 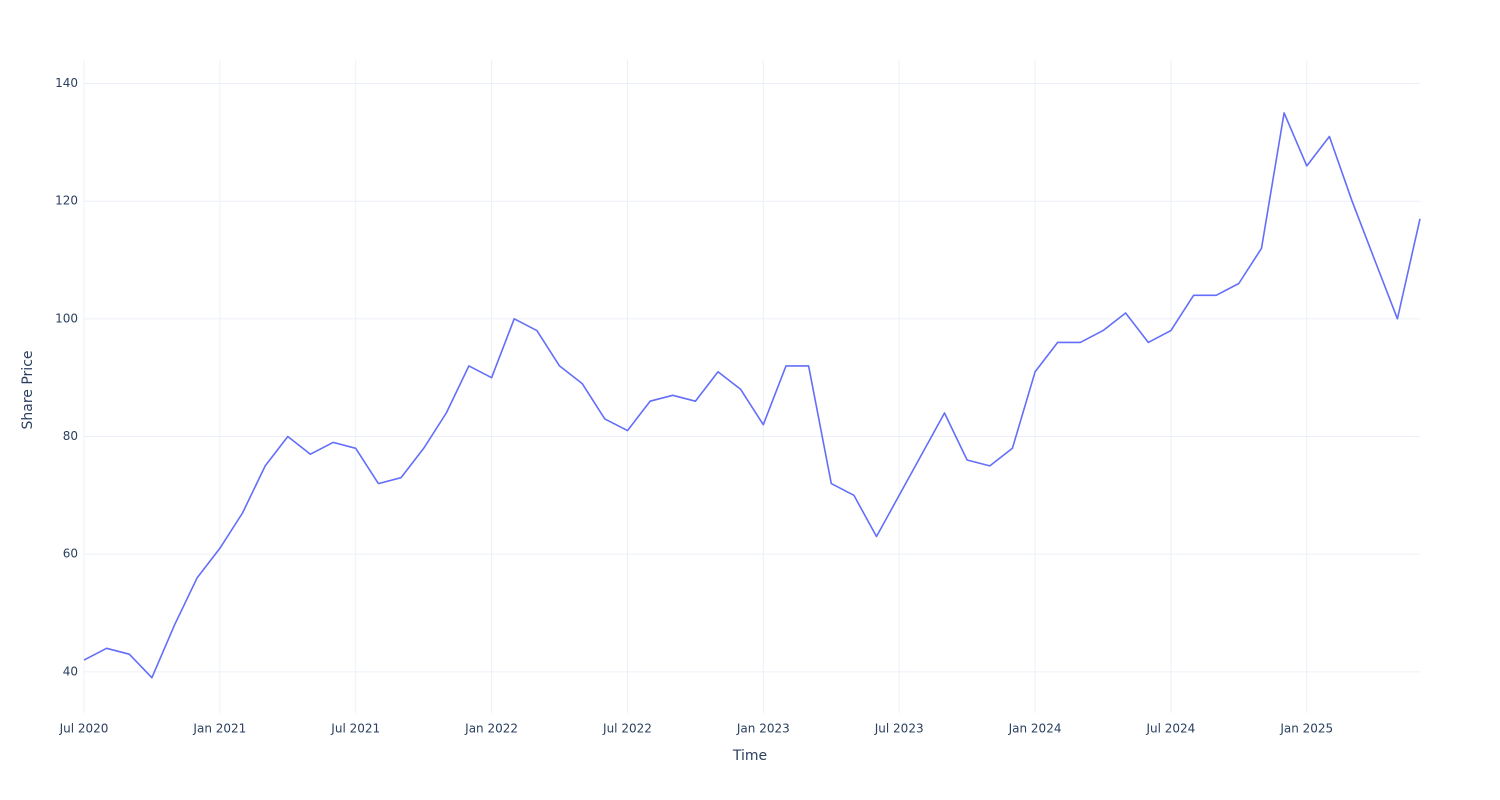 I want to click on x-tick-label: Jul 2020, so click(x=84, y=729).